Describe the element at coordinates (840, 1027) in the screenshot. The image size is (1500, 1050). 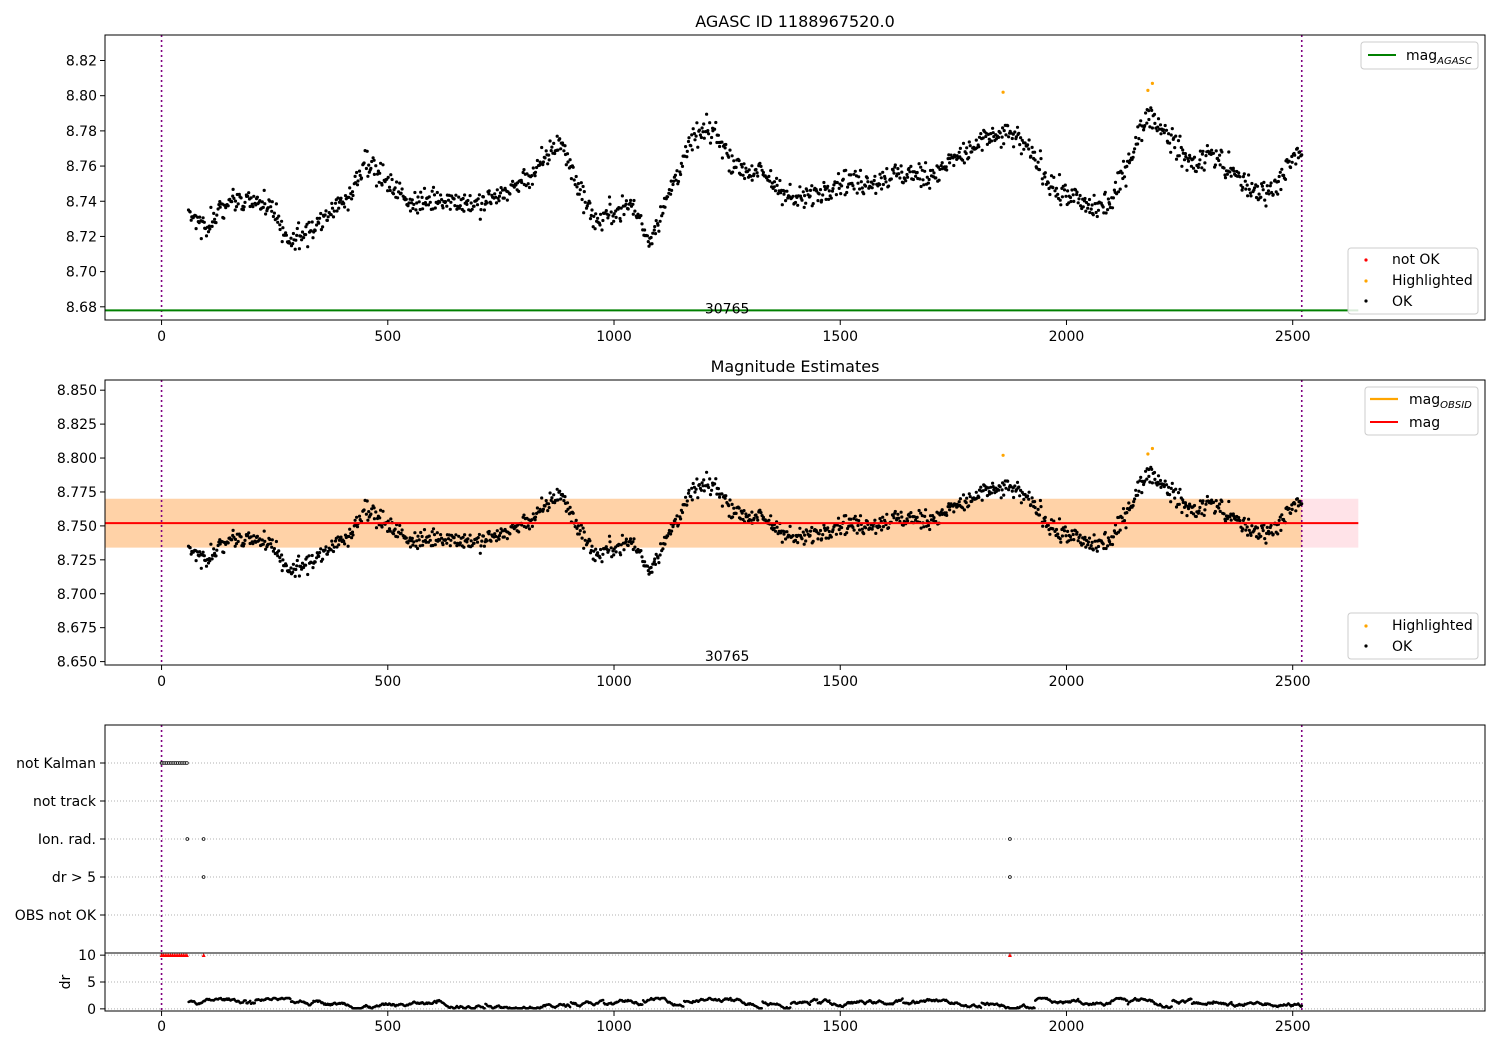
I see `x-tick-label: 1500` at that location.